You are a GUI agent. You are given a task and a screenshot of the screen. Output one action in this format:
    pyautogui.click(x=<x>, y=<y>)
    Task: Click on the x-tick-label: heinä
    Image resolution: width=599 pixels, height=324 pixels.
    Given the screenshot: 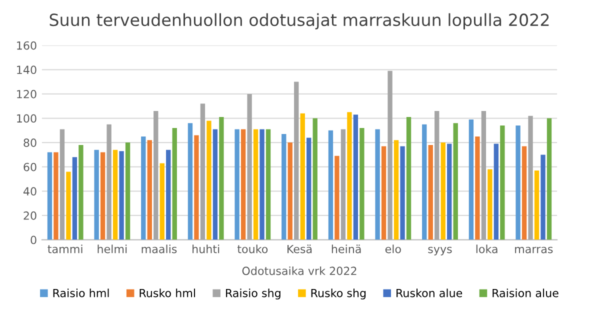 What is the action you would take?
    pyautogui.click(x=346, y=249)
    